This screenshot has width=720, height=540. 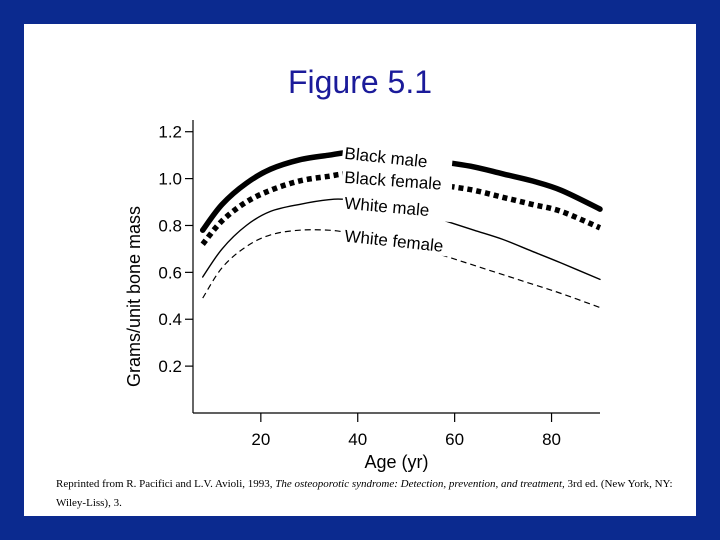 I want to click on x-tick-label: 40, so click(x=357, y=439).